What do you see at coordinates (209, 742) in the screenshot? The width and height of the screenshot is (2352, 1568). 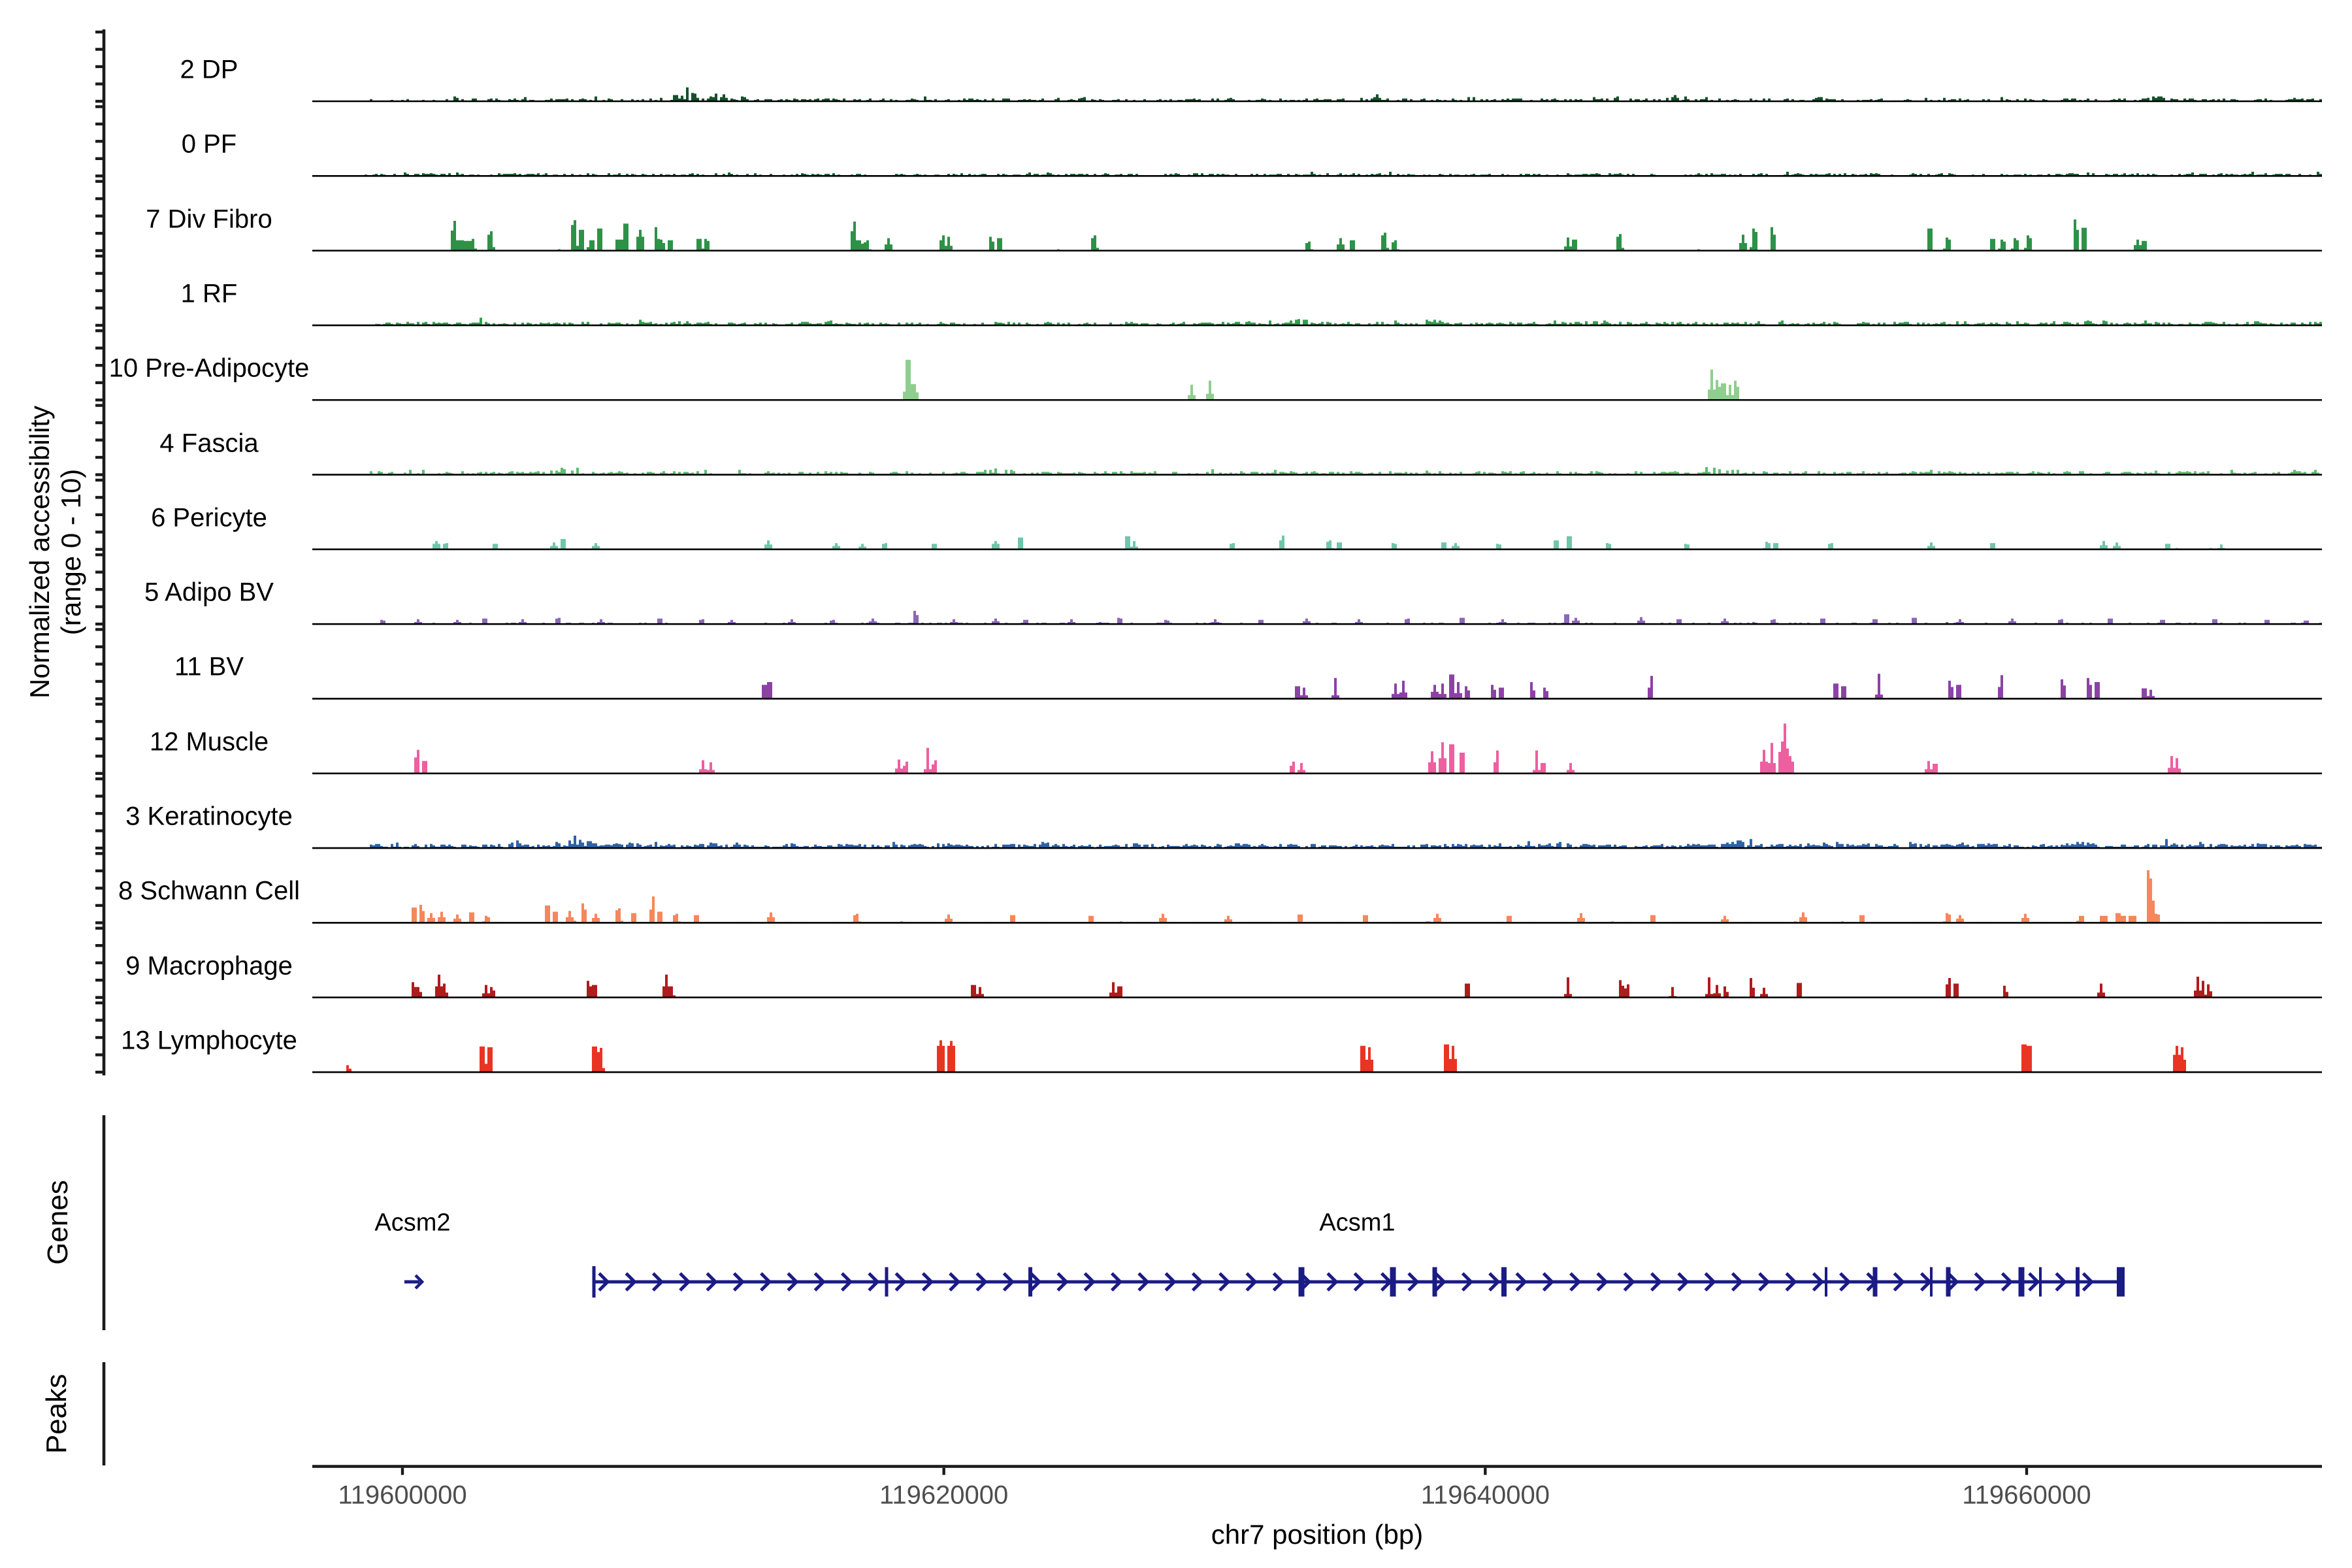 I see `track-label-10: 12 Muscle` at bounding box center [209, 742].